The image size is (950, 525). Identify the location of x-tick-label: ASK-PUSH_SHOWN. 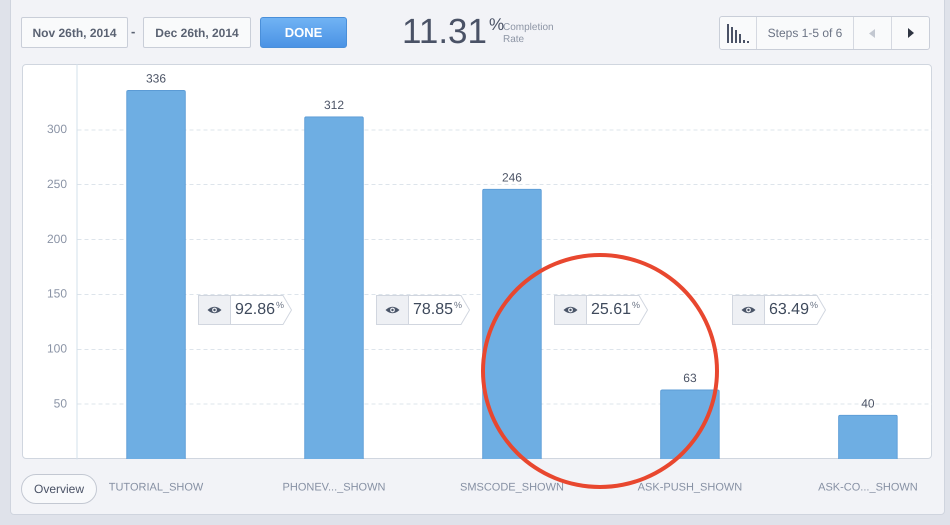
(690, 488).